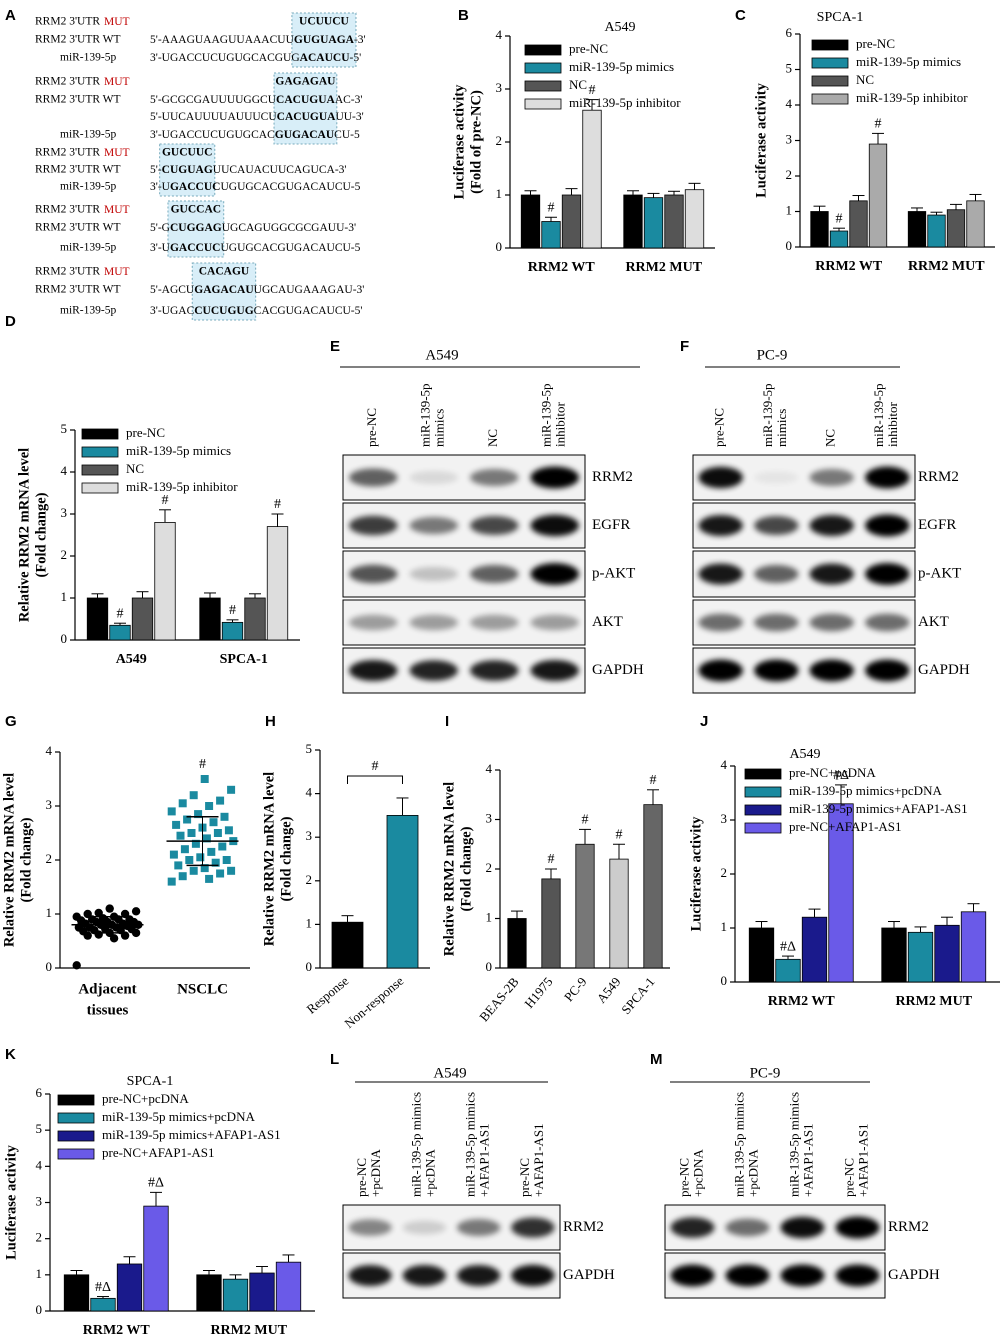 The height and width of the screenshot is (1339, 1007). I want to click on x-tick-label: SPCA-1, so click(244, 659).